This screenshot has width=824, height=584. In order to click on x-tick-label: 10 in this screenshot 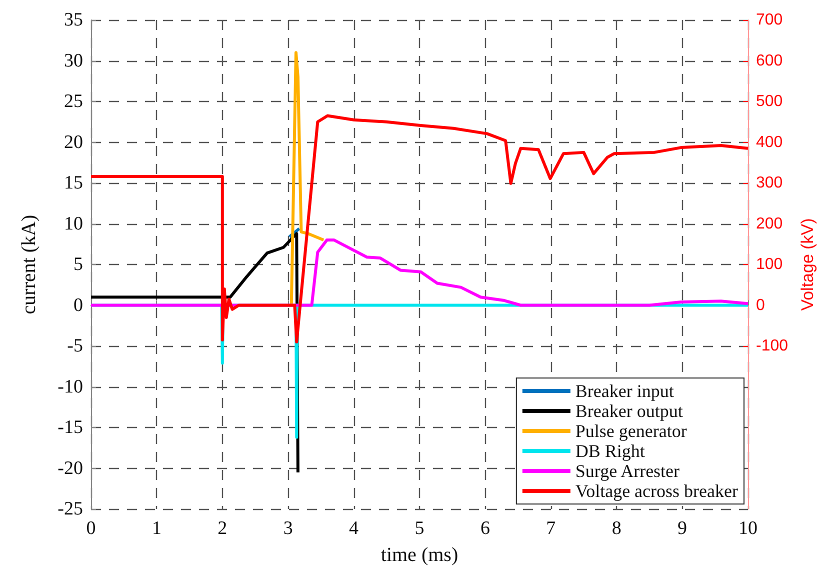, I will do `click(748, 528)`.